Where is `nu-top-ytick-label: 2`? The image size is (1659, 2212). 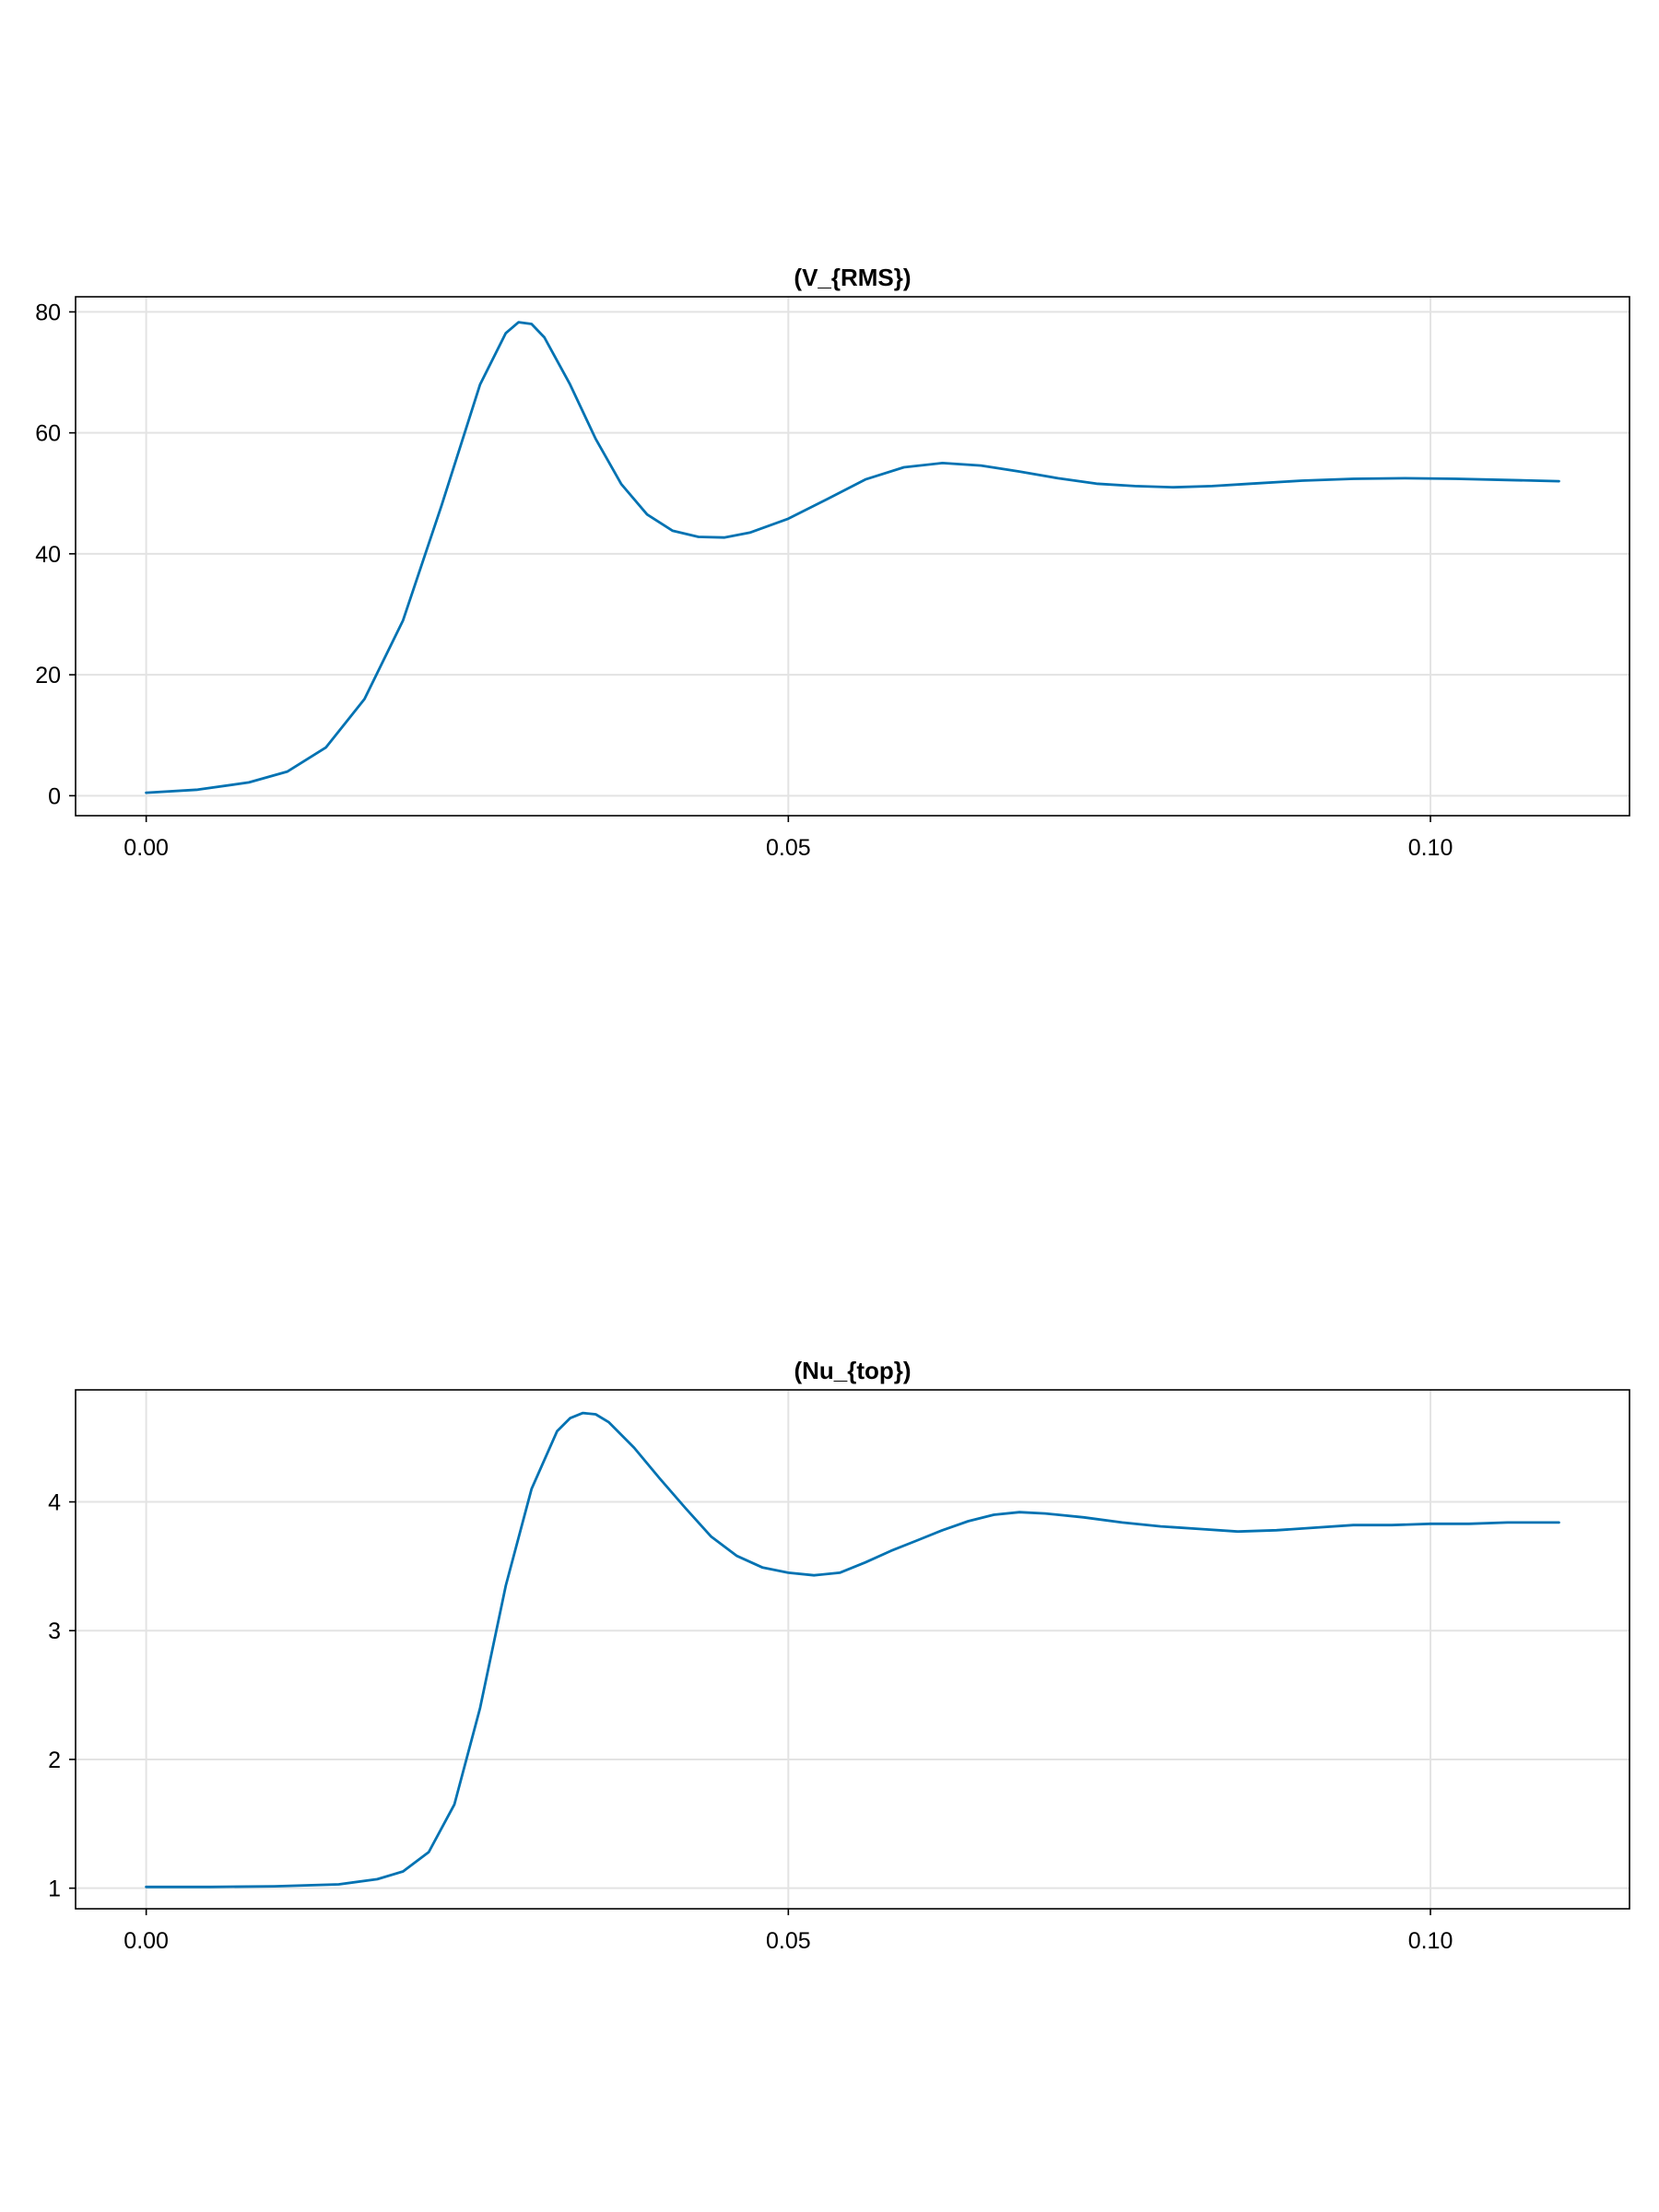 nu-top-ytick-label: 2 is located at coordinates (54, 1760).